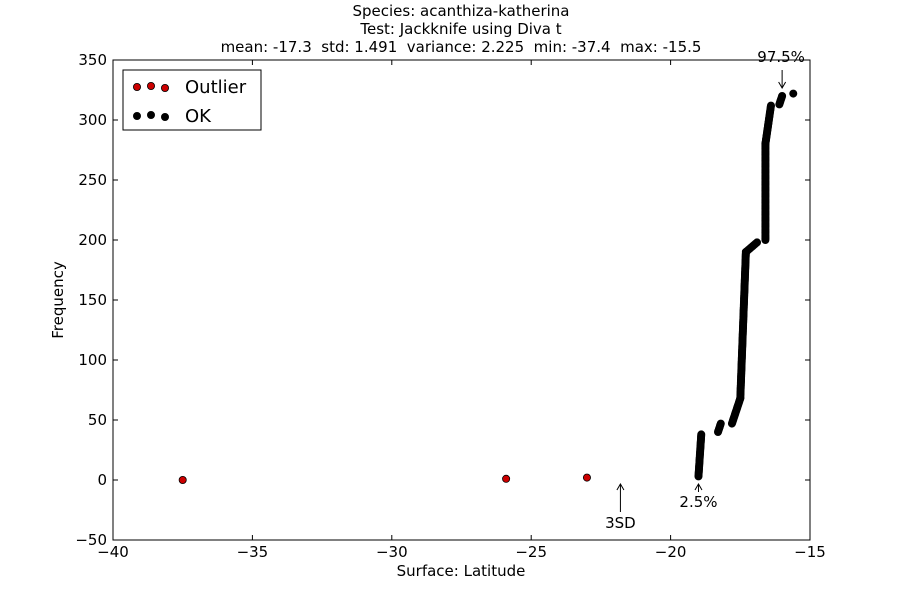  I want to click on chart-title-species: Species: acanthiza-katherina, so click(461, 11).